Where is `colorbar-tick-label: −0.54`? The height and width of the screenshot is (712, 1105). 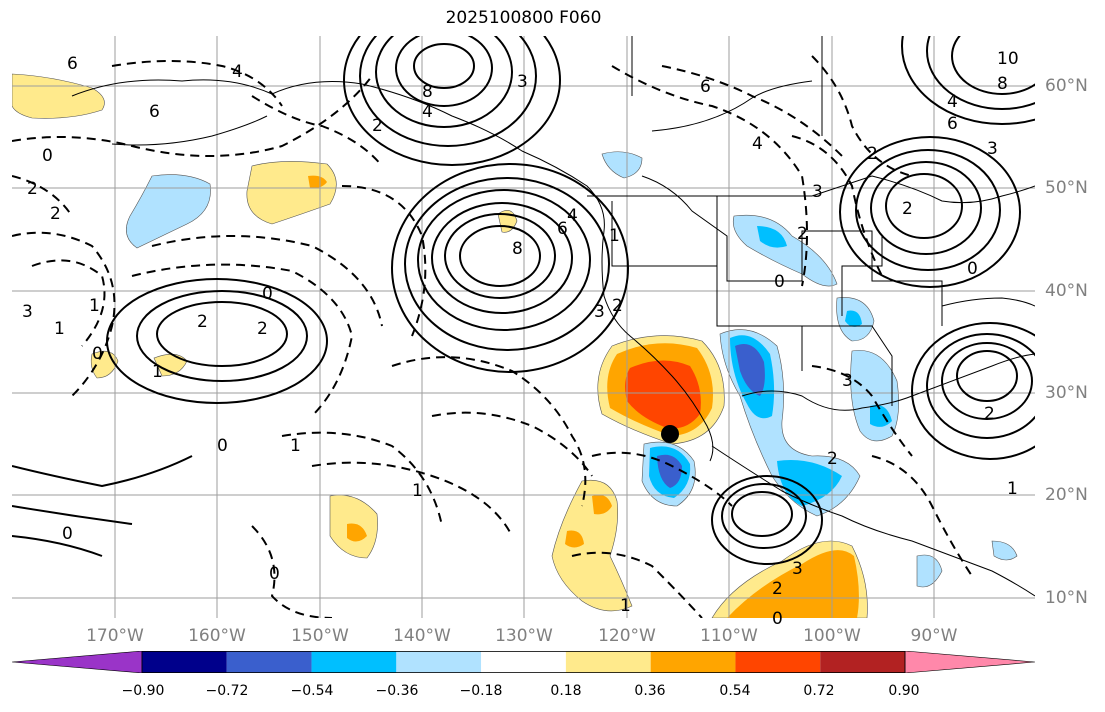
colorbar-tick-label: −0.54 is located at coordinates (312, 691).